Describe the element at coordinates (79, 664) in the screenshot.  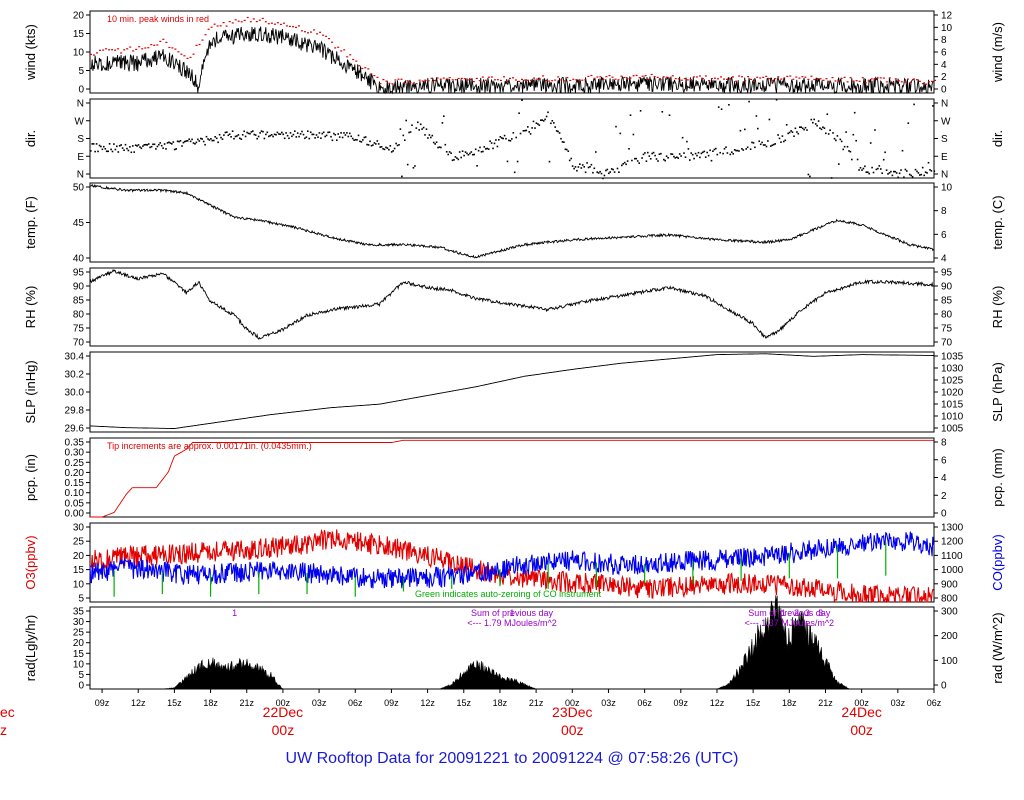
I see `y-tick-label-rad: 10` at that location.